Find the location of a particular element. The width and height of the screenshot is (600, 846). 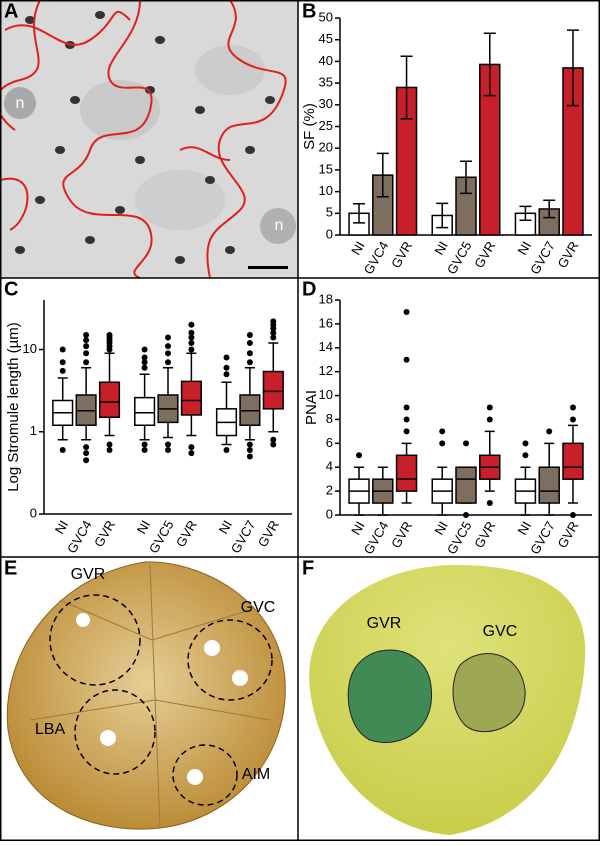

panel-letter: F is located at coordinates (308, 568).